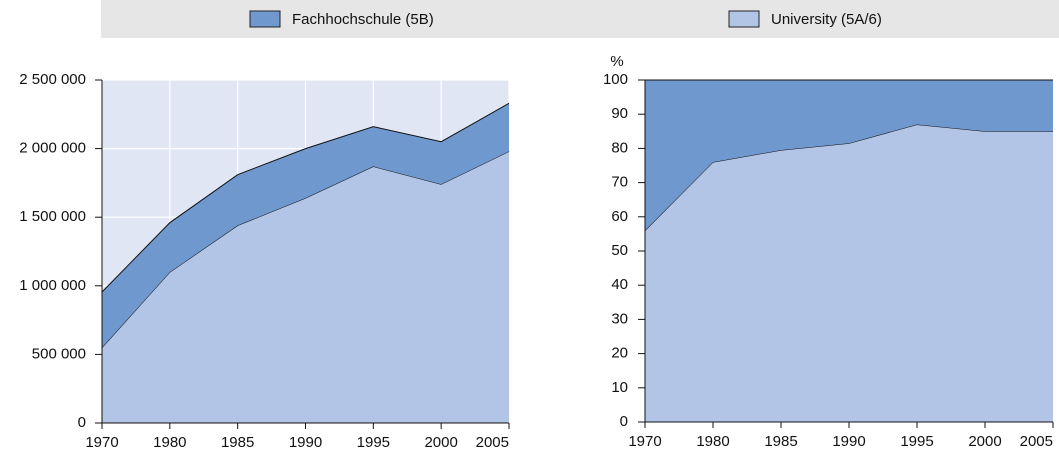  What do you see at coordinates (619, 353) in the screenshot?
I see `y-tick-label: 20` at bounding box center [619, 353].